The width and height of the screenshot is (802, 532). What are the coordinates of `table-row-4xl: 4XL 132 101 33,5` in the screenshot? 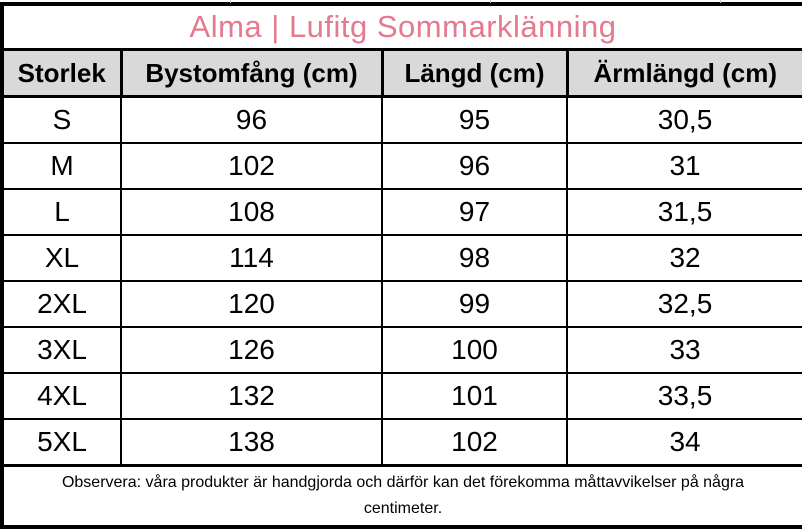 It's located at (401, 396).